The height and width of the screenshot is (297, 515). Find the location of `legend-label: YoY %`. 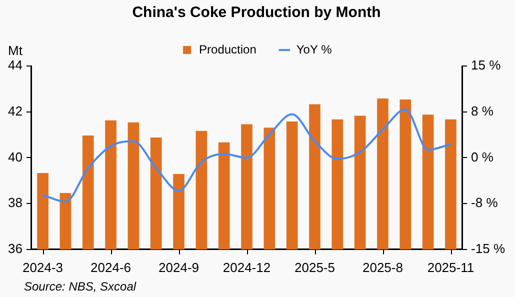

legend-label: YoY % is located at coordinates (314, 49).